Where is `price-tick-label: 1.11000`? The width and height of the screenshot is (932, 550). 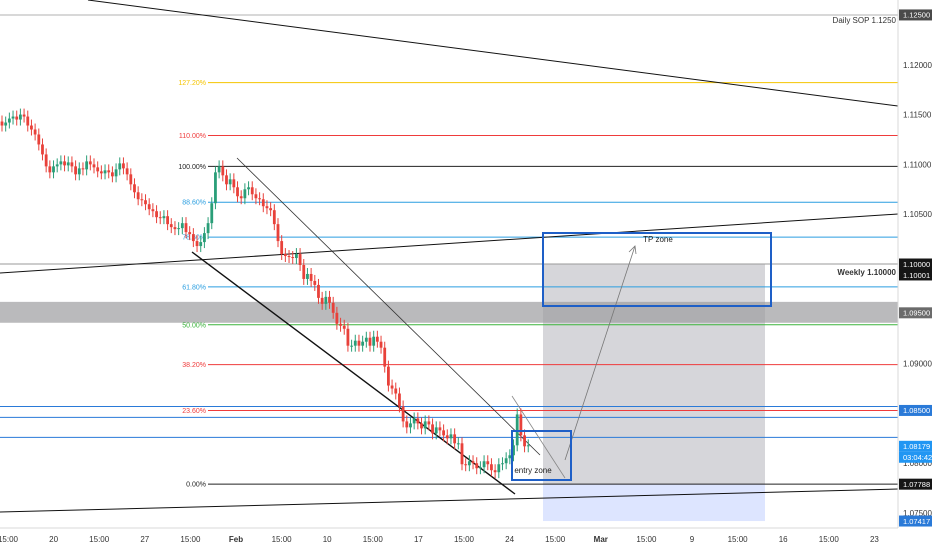 price-tick-label: 1.11000 is located at coordinates (917, 164).